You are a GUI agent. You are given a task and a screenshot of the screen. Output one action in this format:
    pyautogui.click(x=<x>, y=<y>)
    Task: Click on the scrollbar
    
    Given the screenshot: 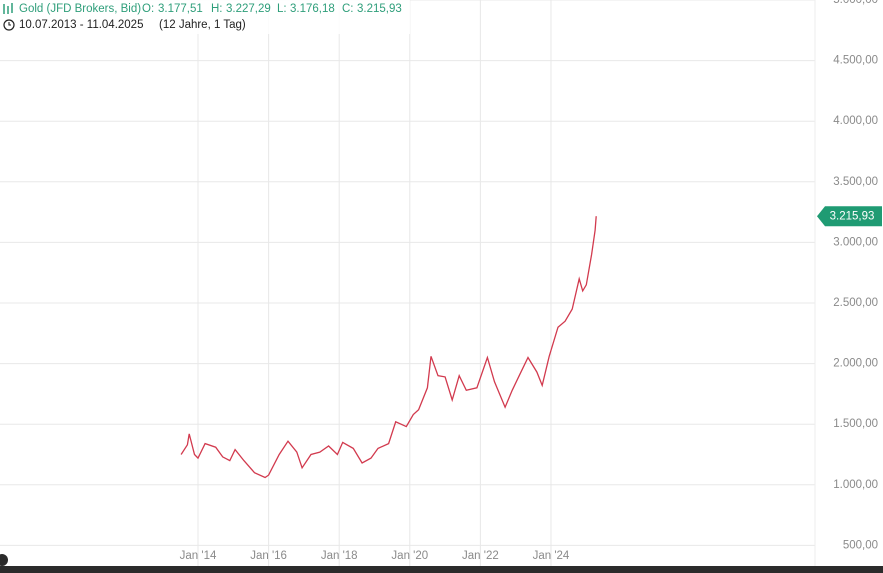 What is the action you would take?
    pyautogui.click(x=441, y=569)
    